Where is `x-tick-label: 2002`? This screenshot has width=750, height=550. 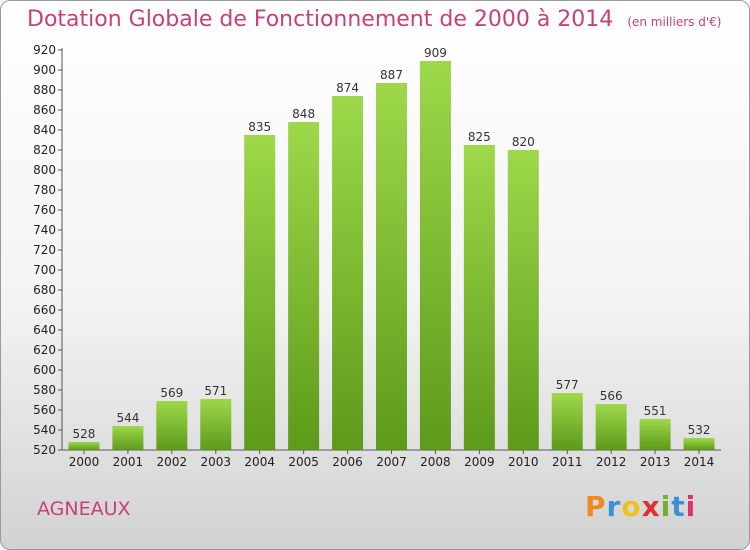
x-tick-label: 2002 is located at coordinates (172, 462).